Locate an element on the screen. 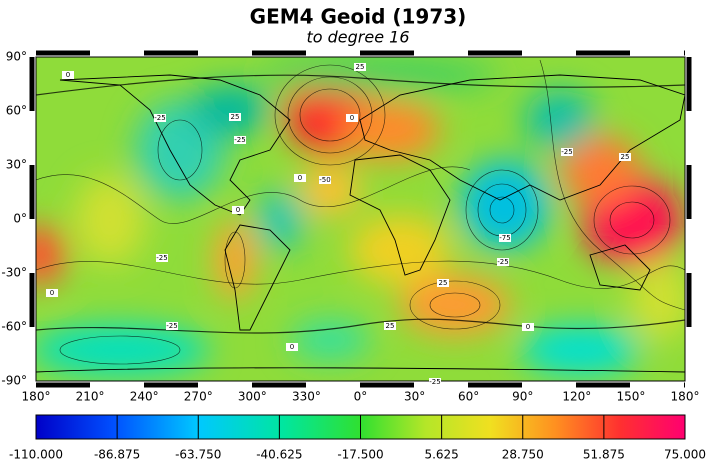 Image resolution: width=717 pixels, height=475 pixels. contour-label: -50 is located at coordinates (324, 180).